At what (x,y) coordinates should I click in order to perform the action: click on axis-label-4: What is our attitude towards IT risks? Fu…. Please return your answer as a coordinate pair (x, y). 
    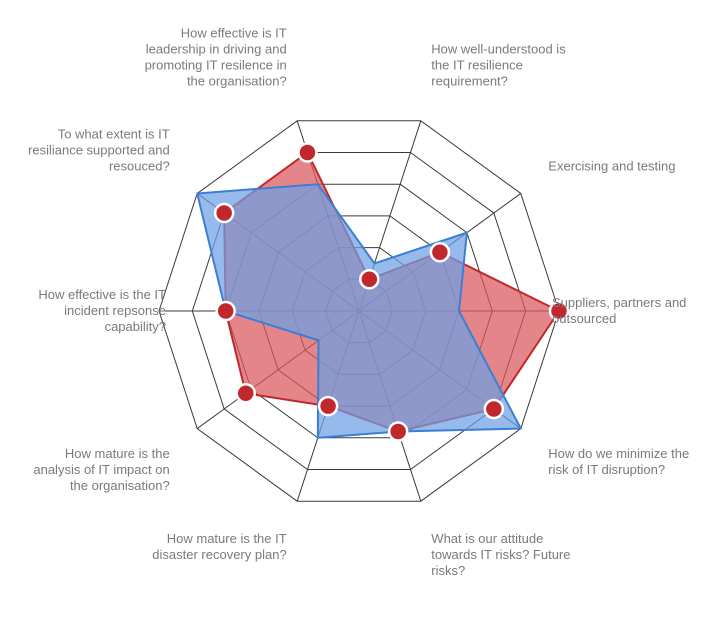
    Looking at the image, I should click on (500, 554).